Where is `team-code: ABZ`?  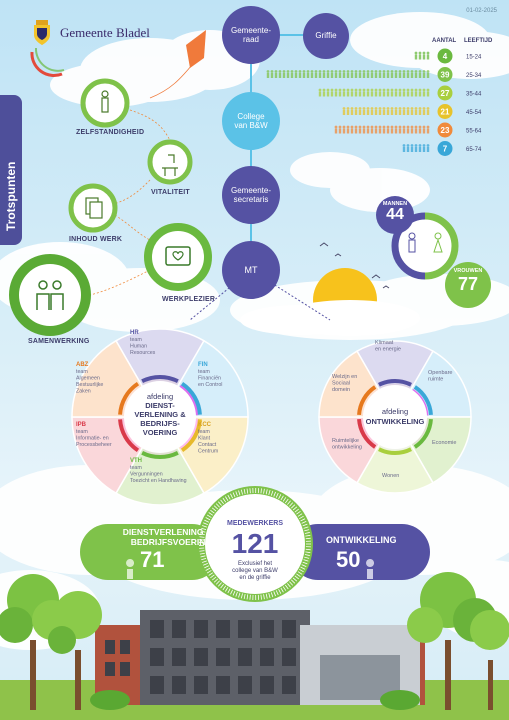
team-code: ABZ is located at coordinates (82, 365).